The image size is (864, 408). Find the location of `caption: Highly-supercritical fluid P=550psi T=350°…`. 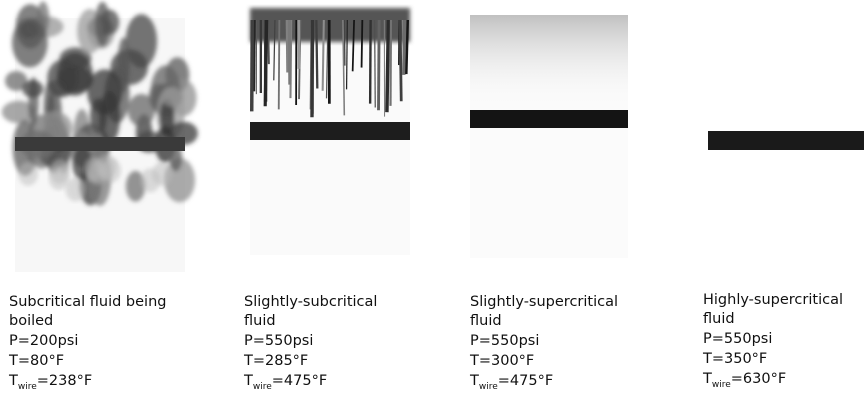

caption: Highly-supercritical fluid P=550psi T=350°… is located at coordinates (783, 343).